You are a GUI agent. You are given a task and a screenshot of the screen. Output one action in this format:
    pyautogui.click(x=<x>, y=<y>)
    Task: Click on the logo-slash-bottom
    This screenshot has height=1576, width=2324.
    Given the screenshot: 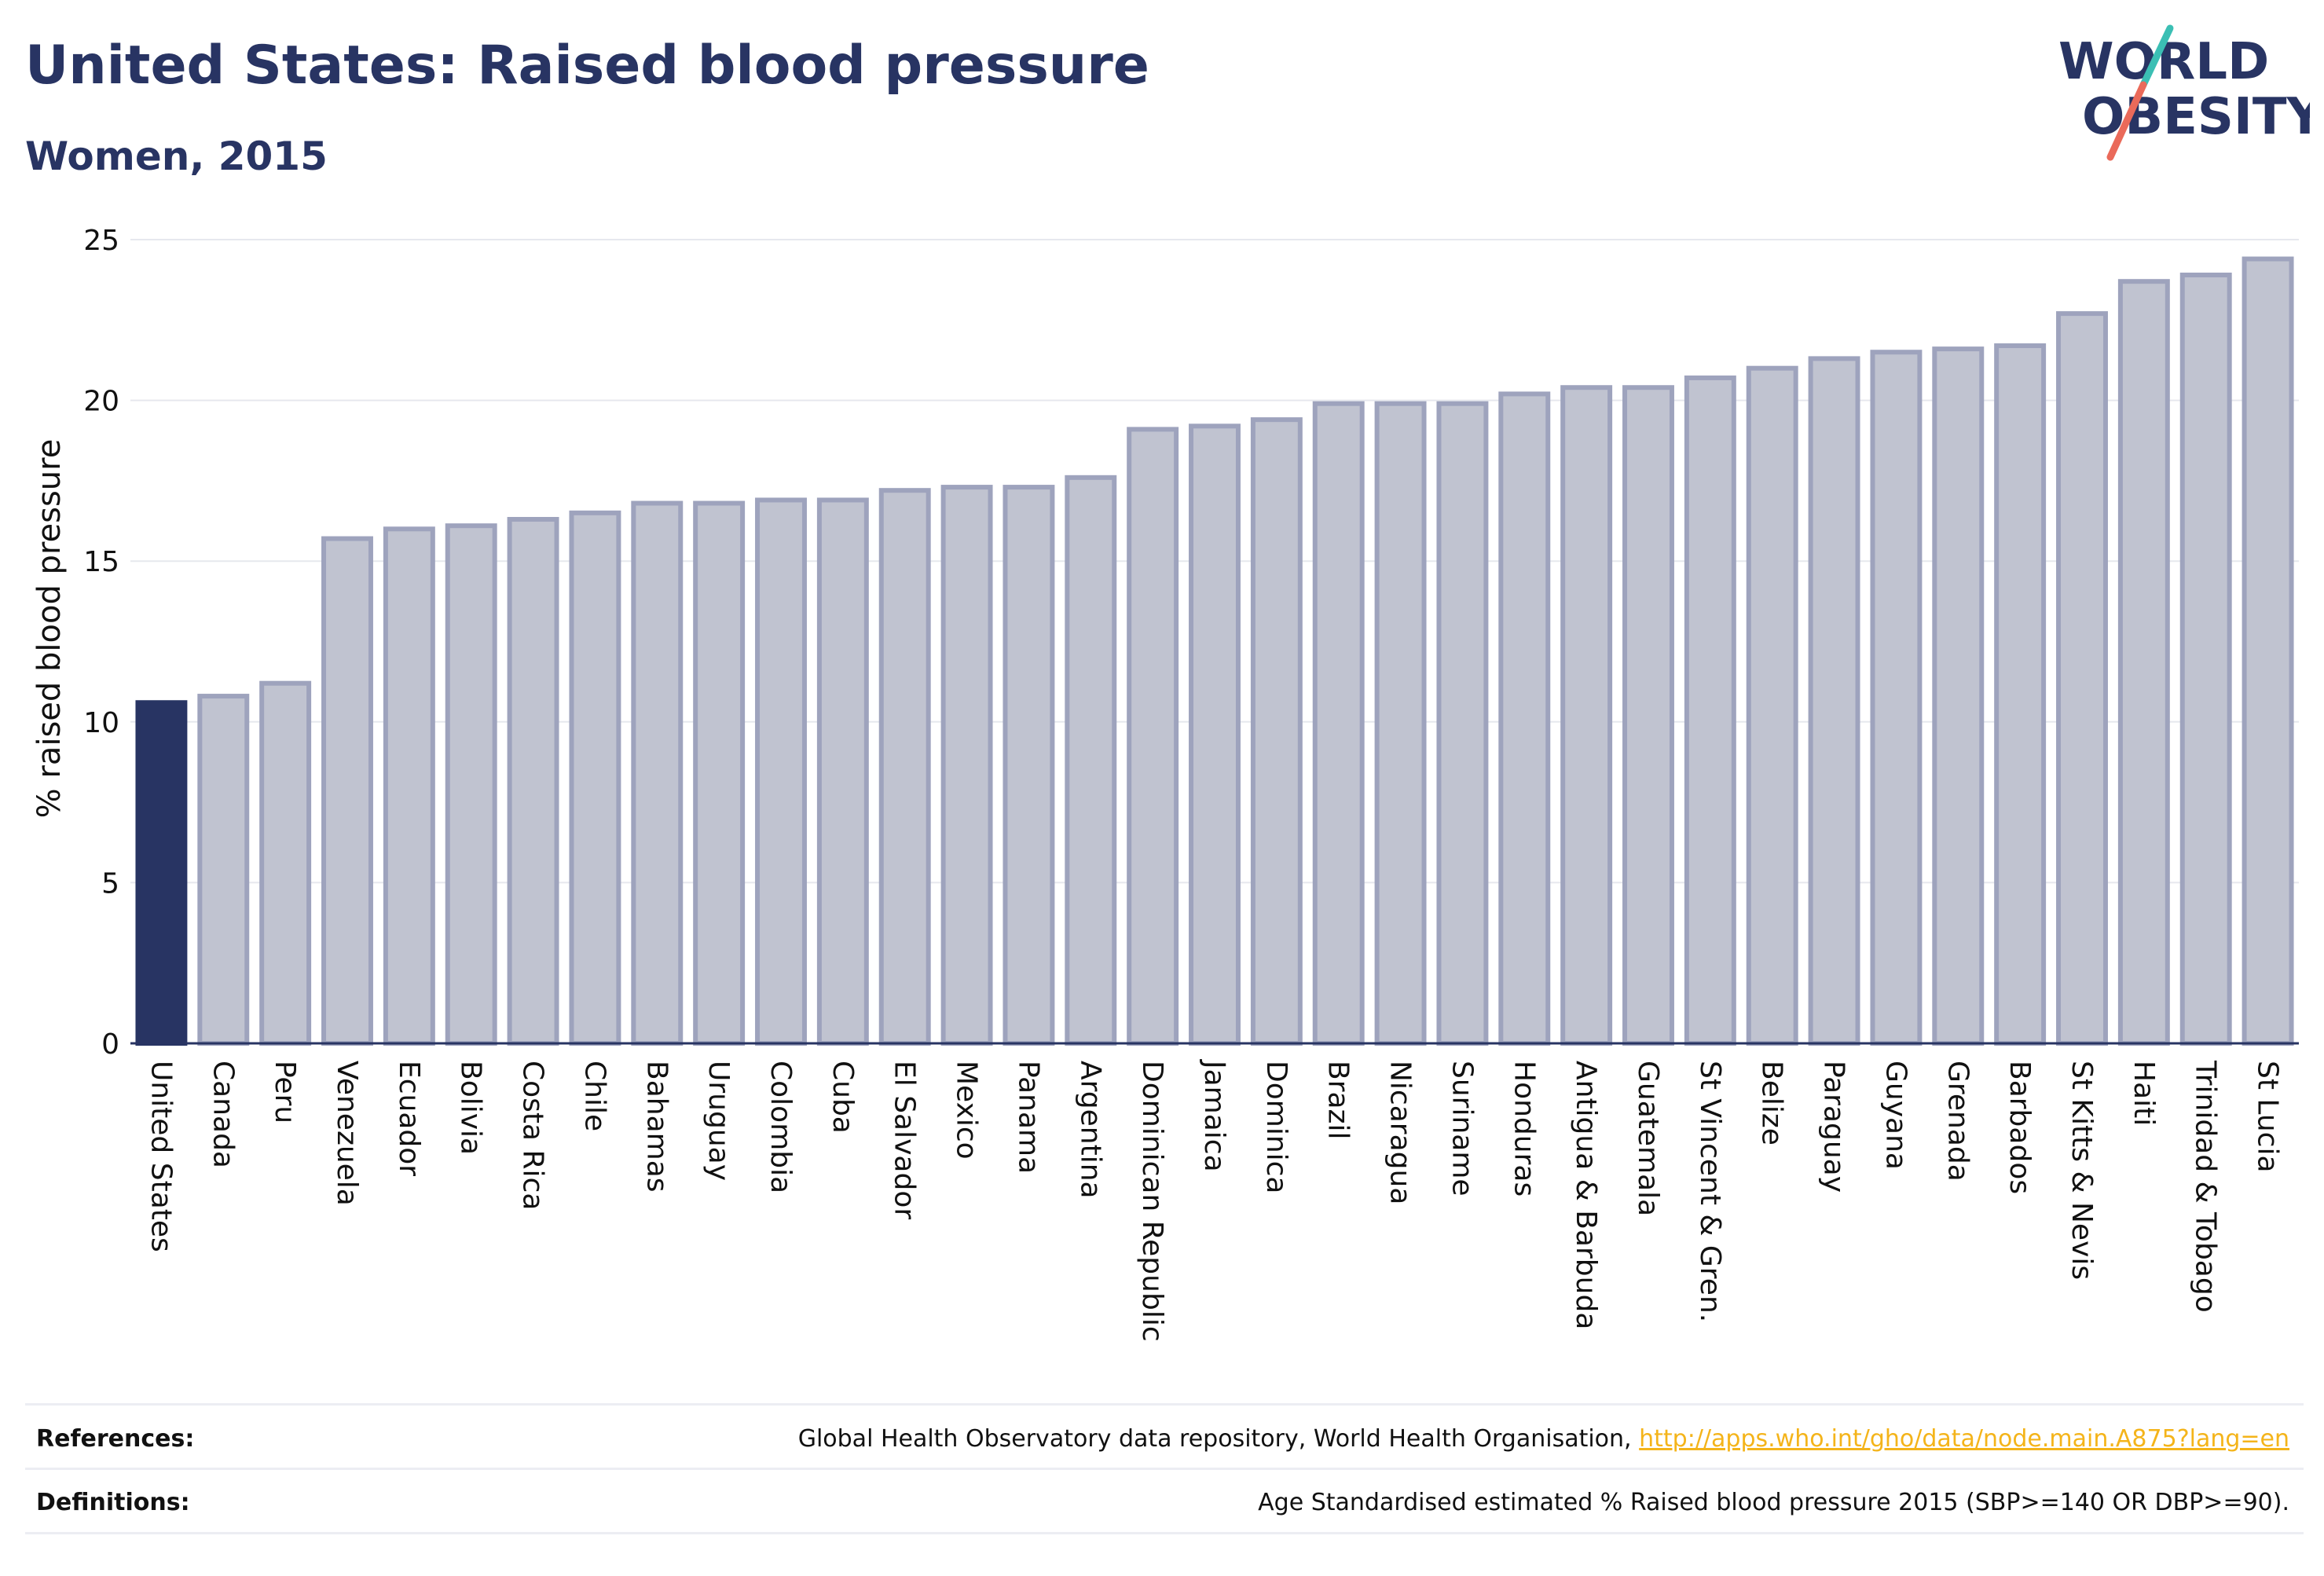 What is the action you would take?
    pyautogui.click(x=2126, y=121)
    